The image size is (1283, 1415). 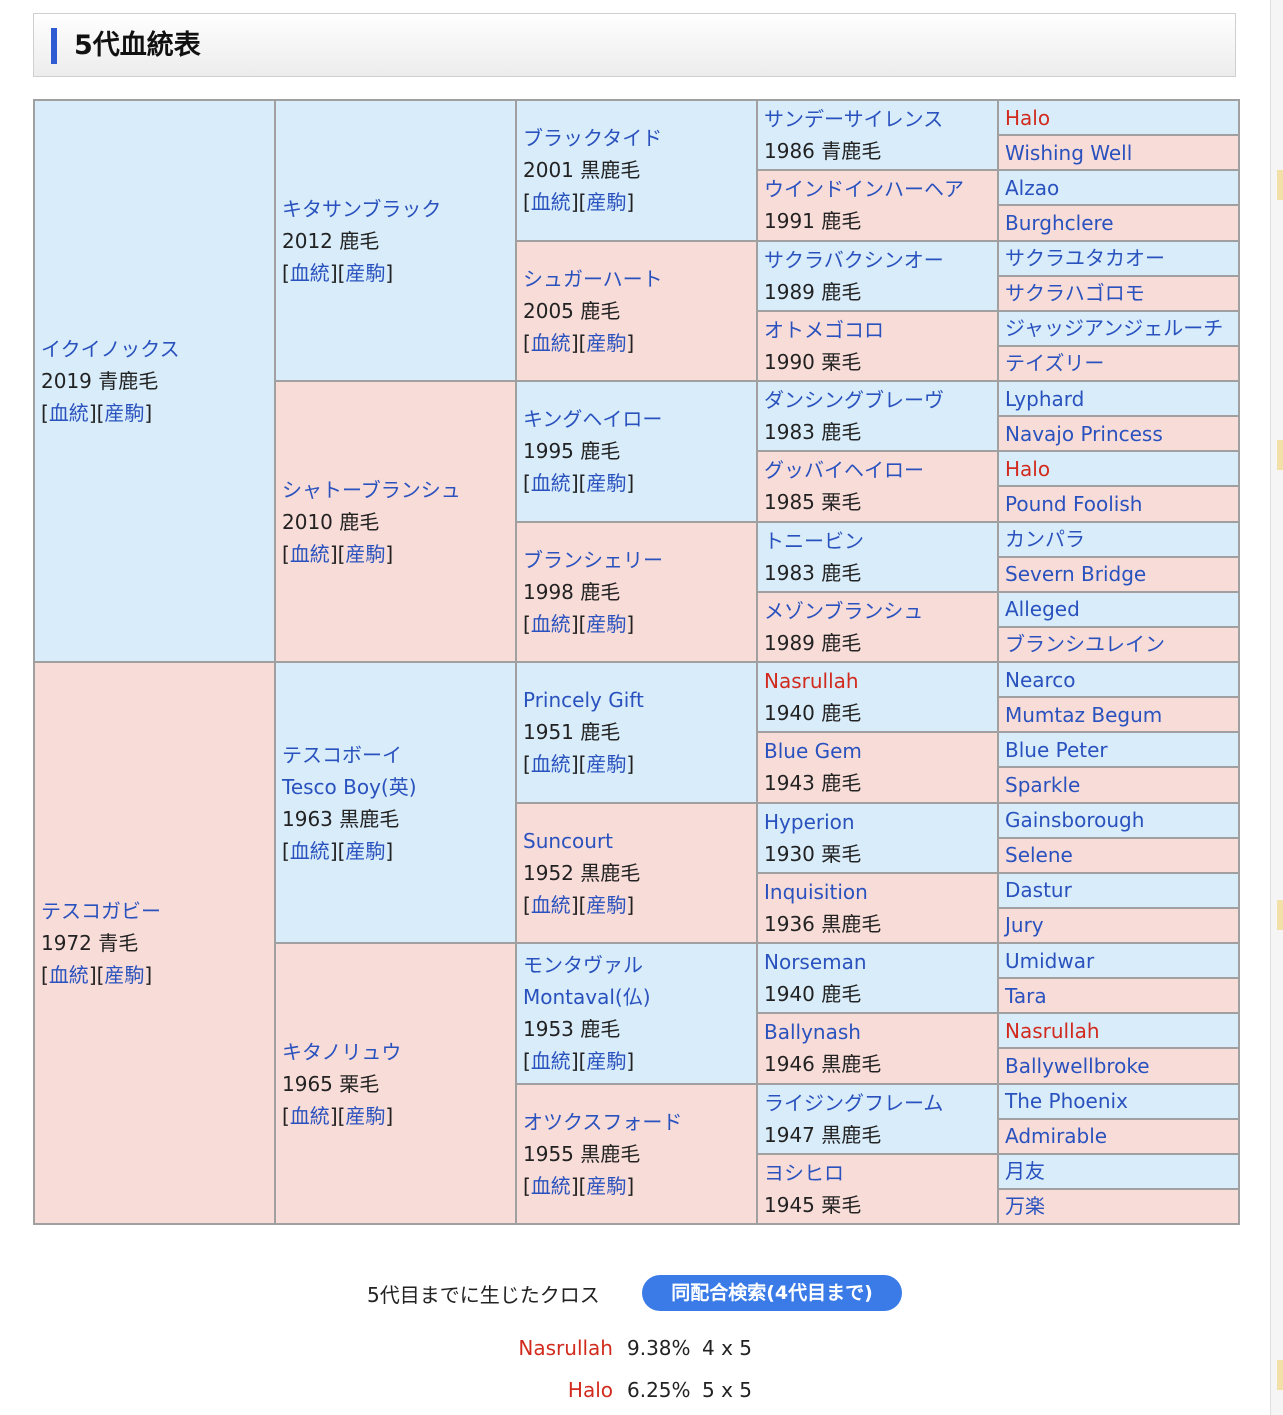 What do you see at coordinates (1084, 433) in the screenshot?
I see `horse-name-link: Navajo Princess` at bounding box center [1084, 433].